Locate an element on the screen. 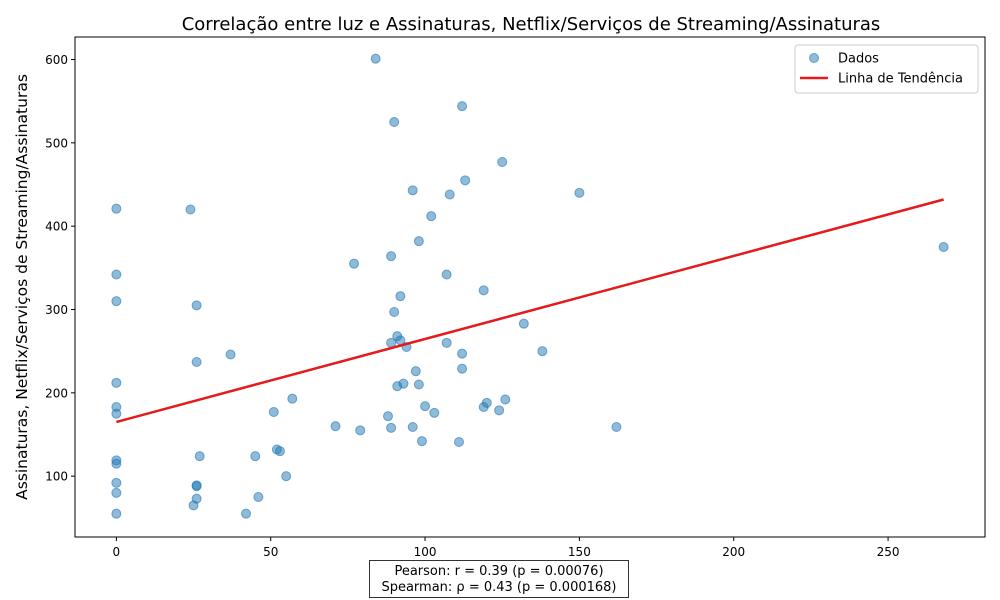  x-tick-label: 0 is located at coordinates (117, 552).